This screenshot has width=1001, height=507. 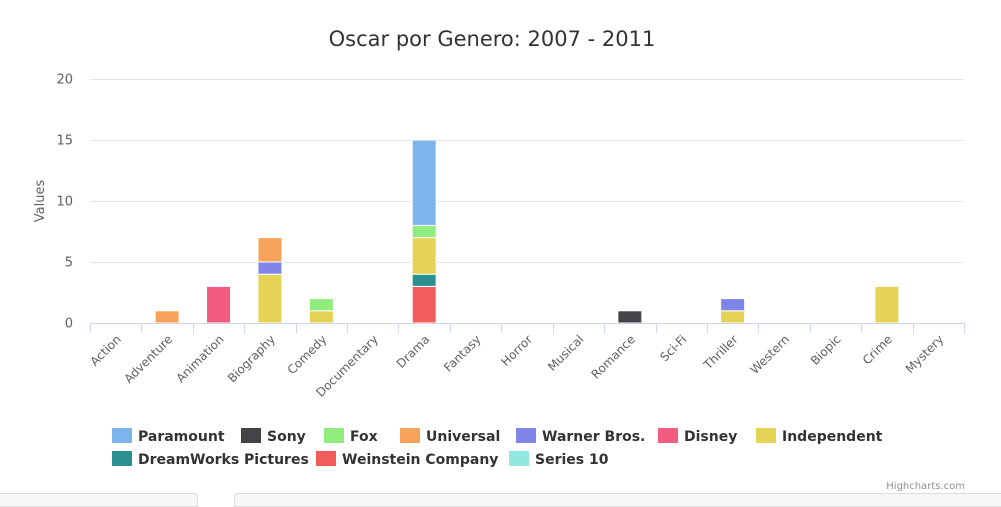 I want to click on x-tick-label: Thriller, so click(x=720, y=352).